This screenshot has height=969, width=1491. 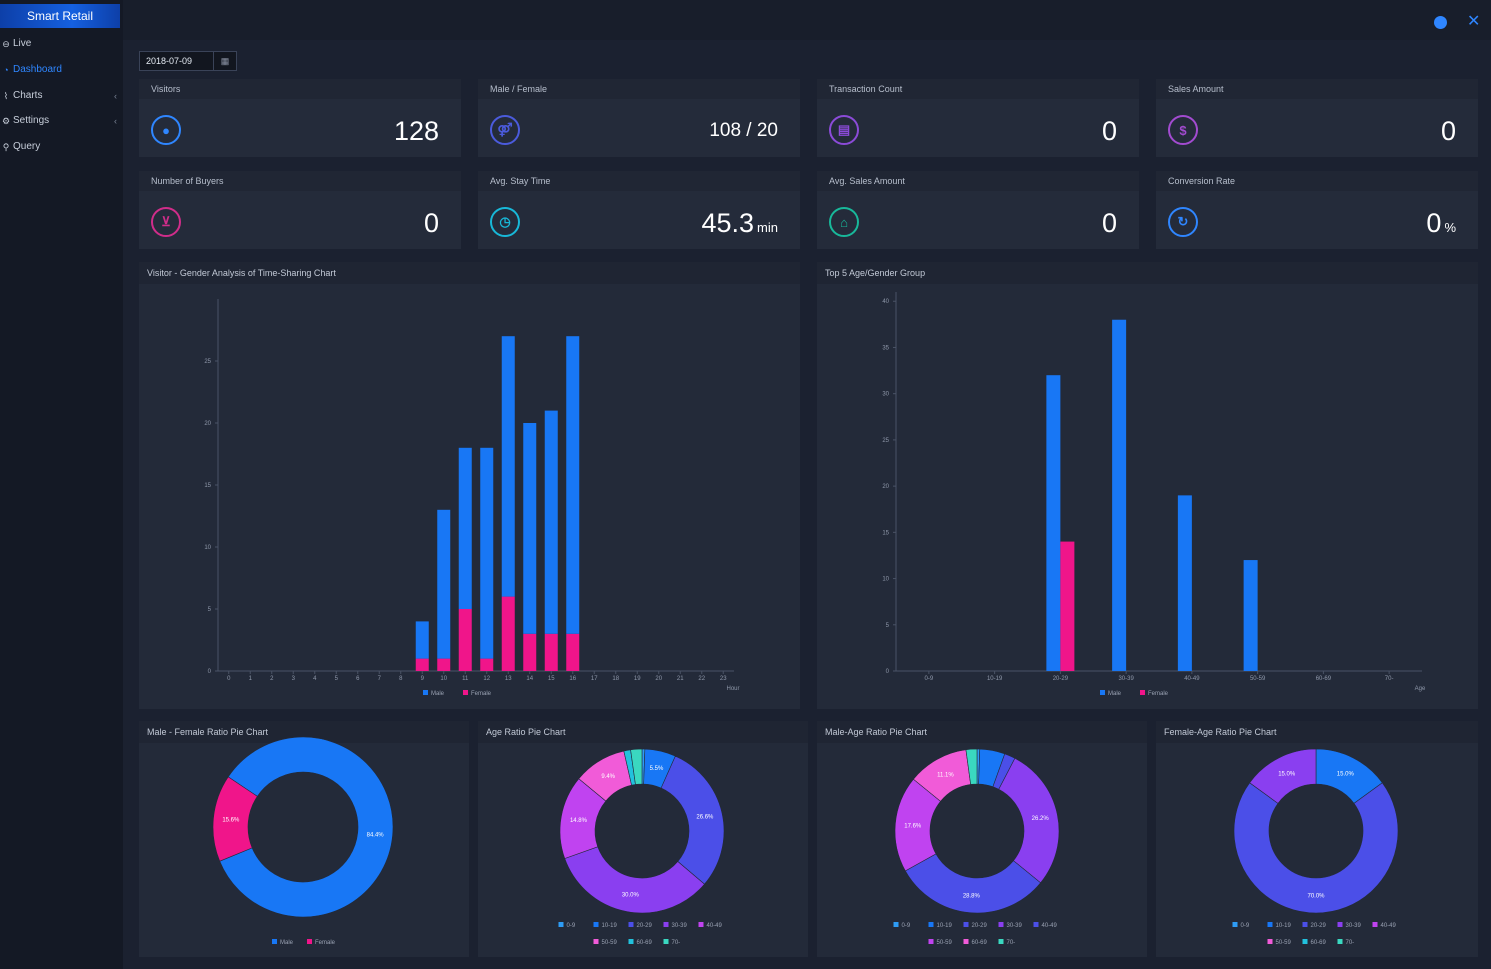 I want to click on search-icon: ⚲, so click(x=6, y=147).